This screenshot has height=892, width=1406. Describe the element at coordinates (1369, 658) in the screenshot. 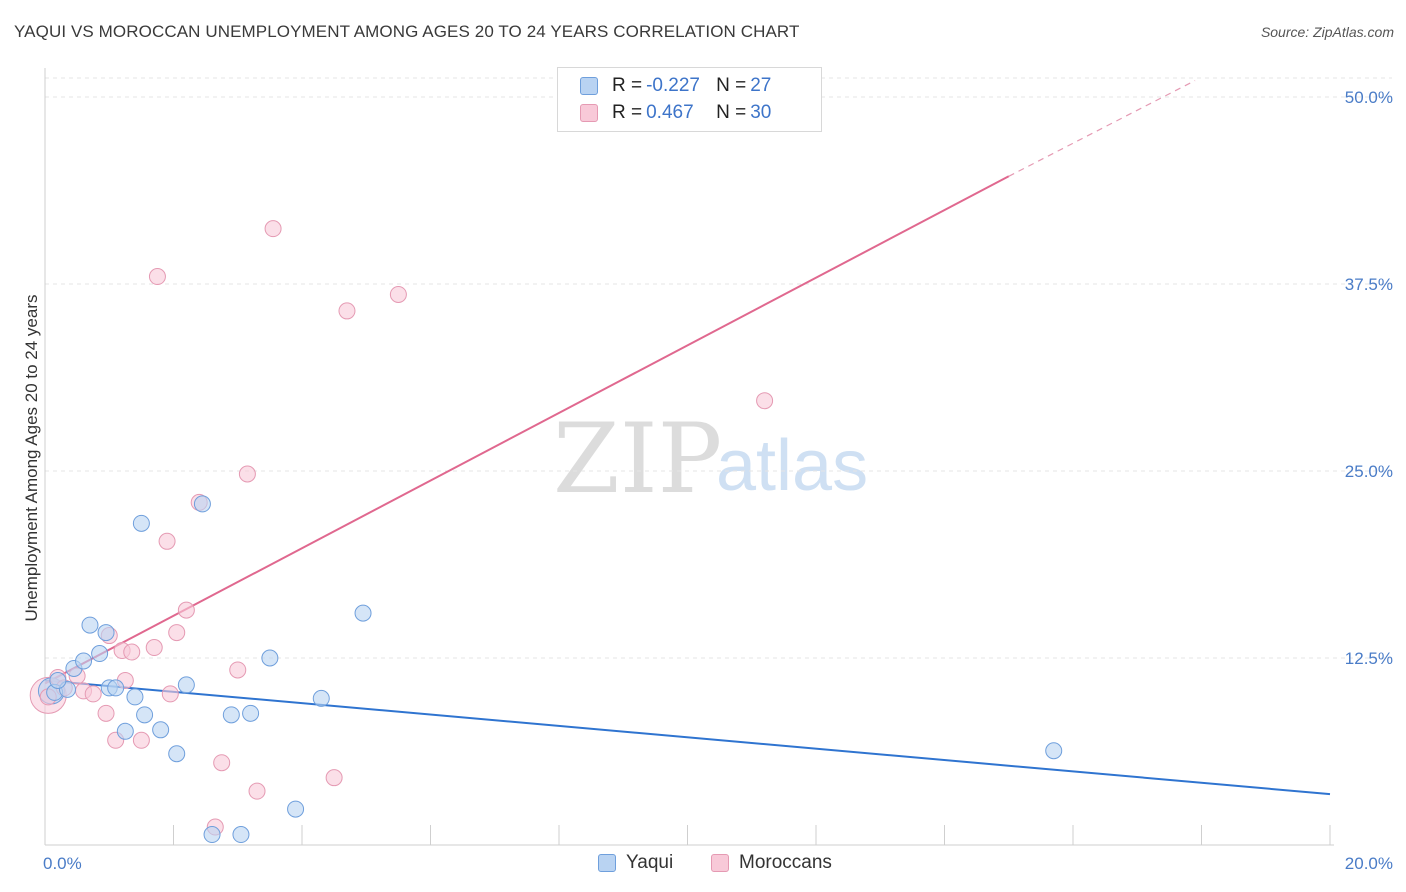

I see `y-tick-label: 12.5%` at that location.